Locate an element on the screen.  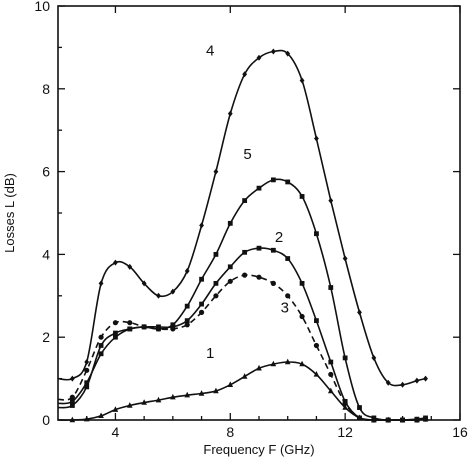
y-axis-title: Losses L (dB) is located at coordinates (9, 213).